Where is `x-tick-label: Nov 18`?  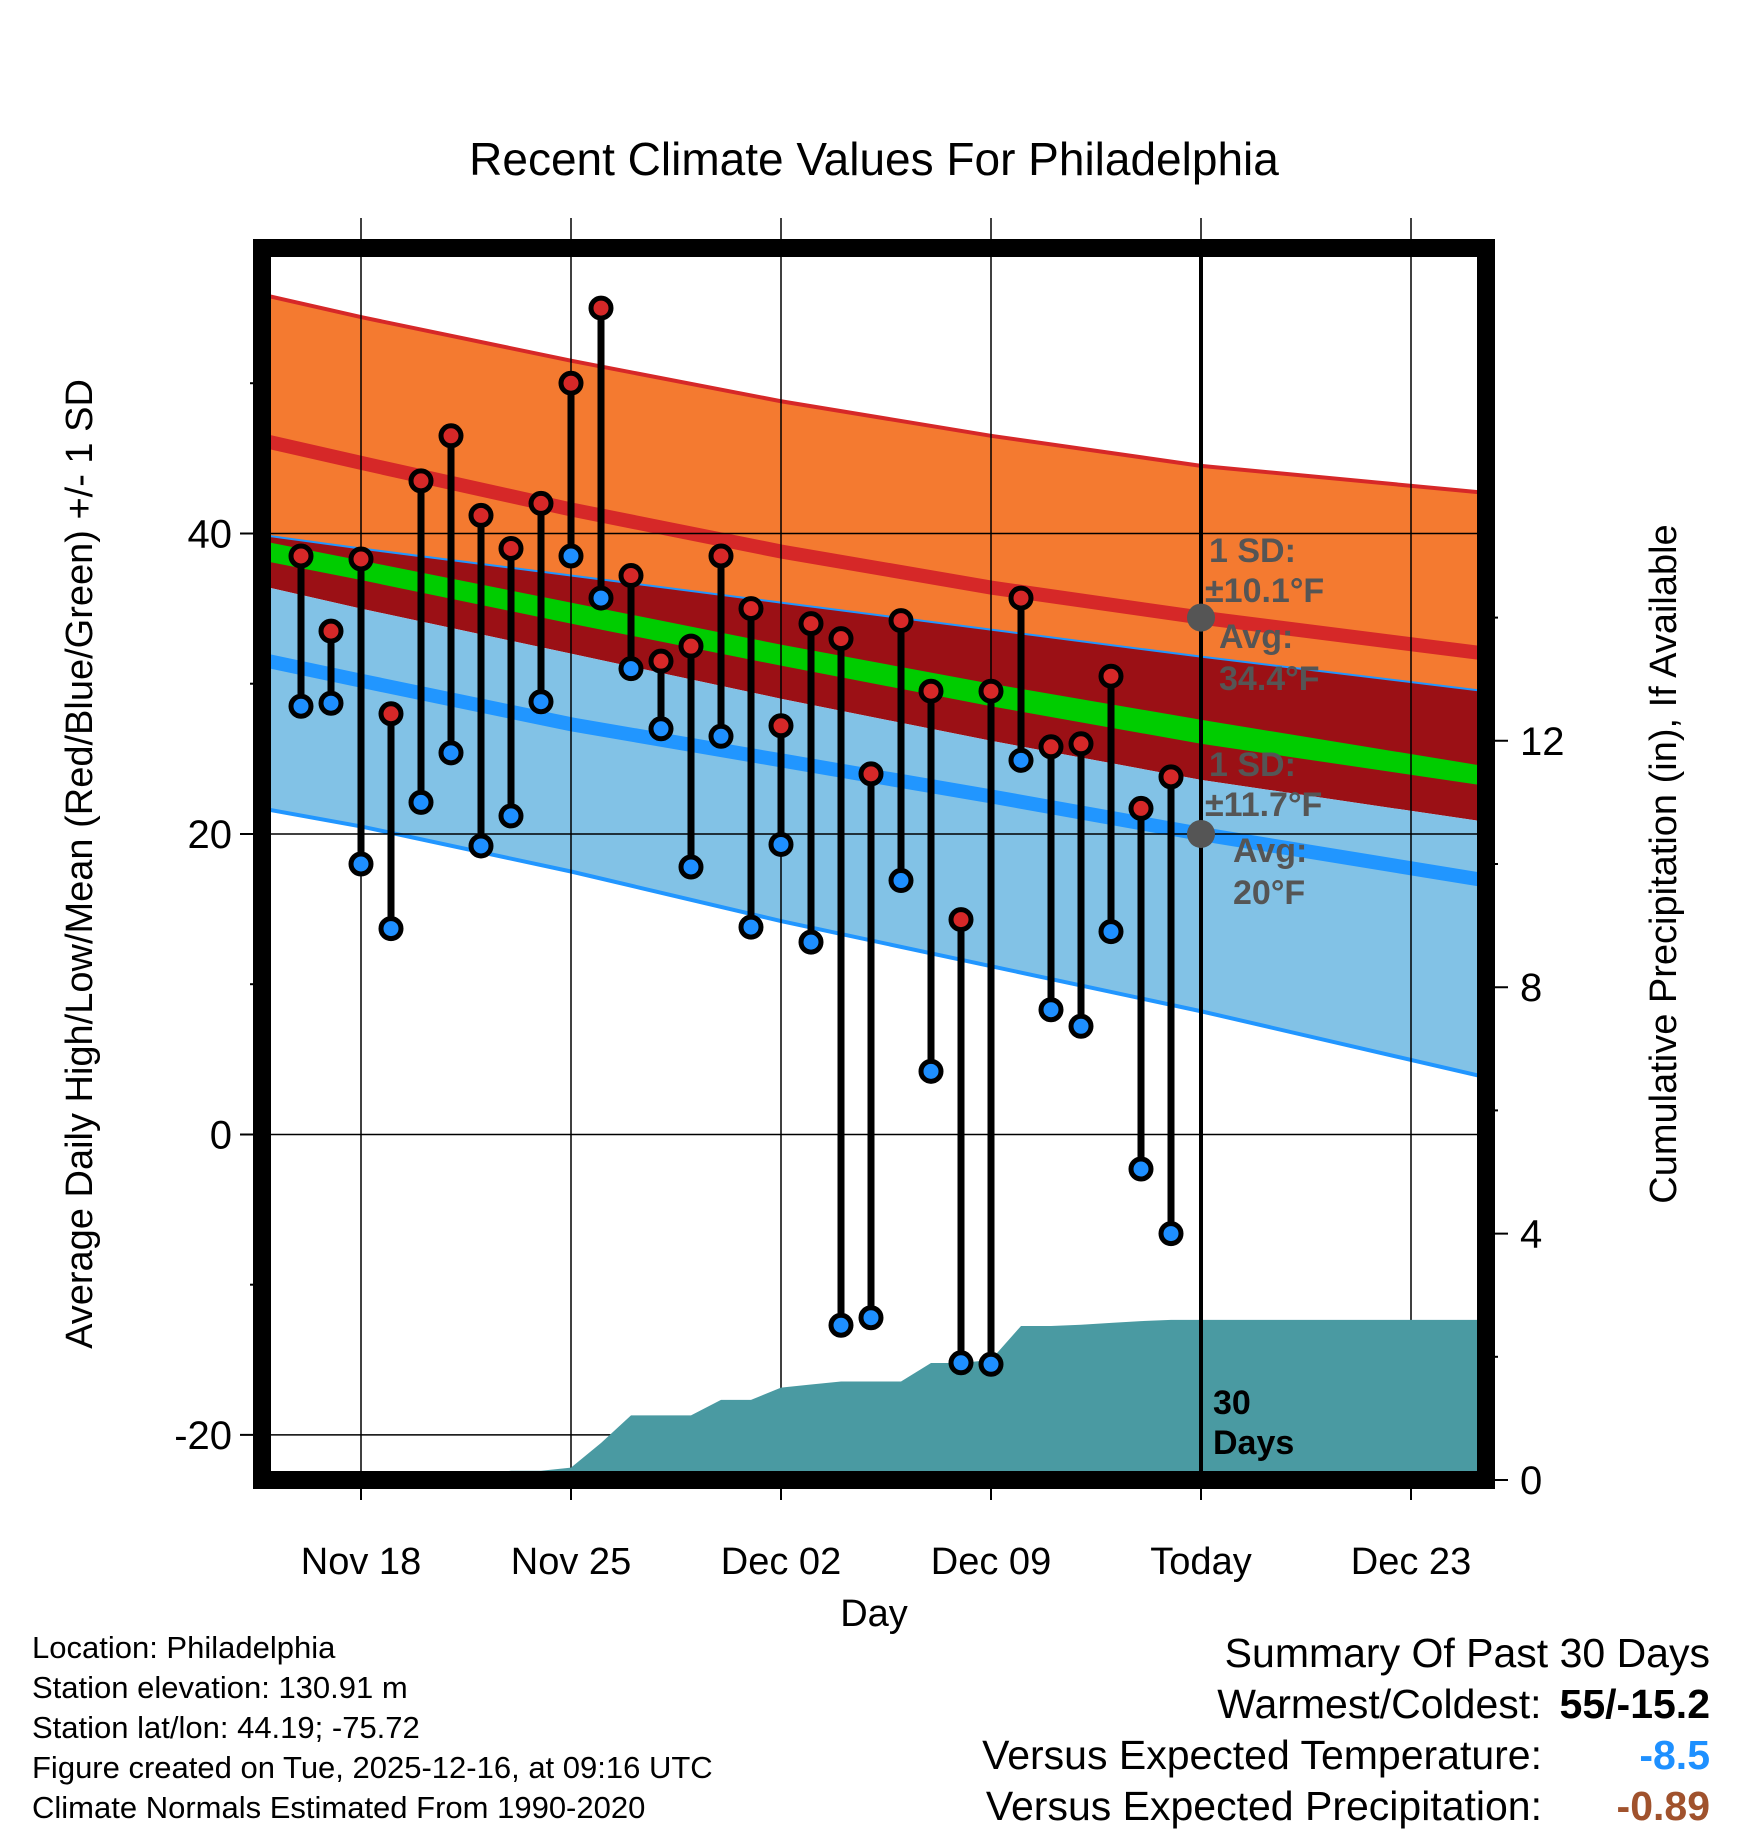 x-tick-label: Nov 18 is located at coordinates (361, 1562).